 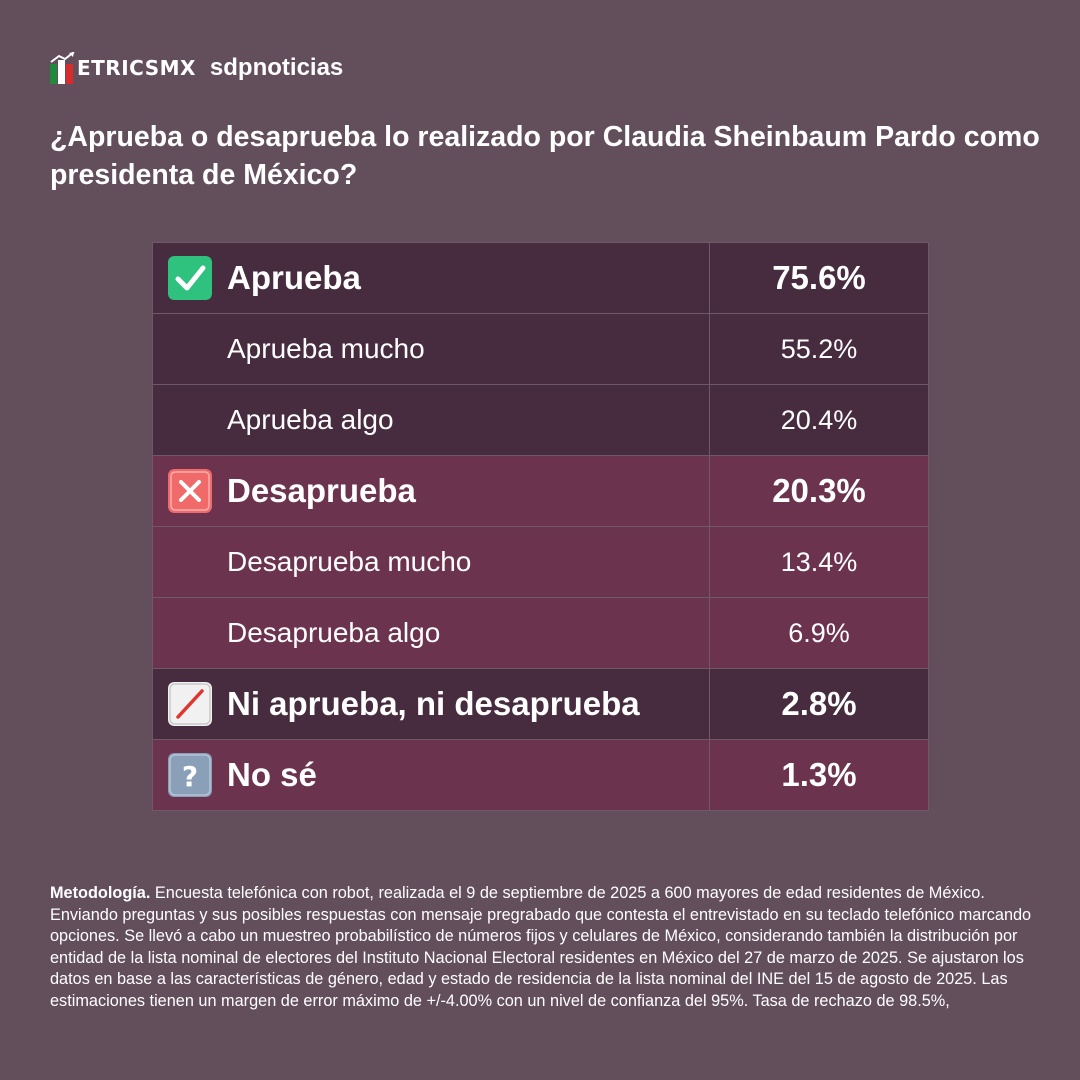 I want to click on row-value: 13.4%, so click(x=819, y=561).